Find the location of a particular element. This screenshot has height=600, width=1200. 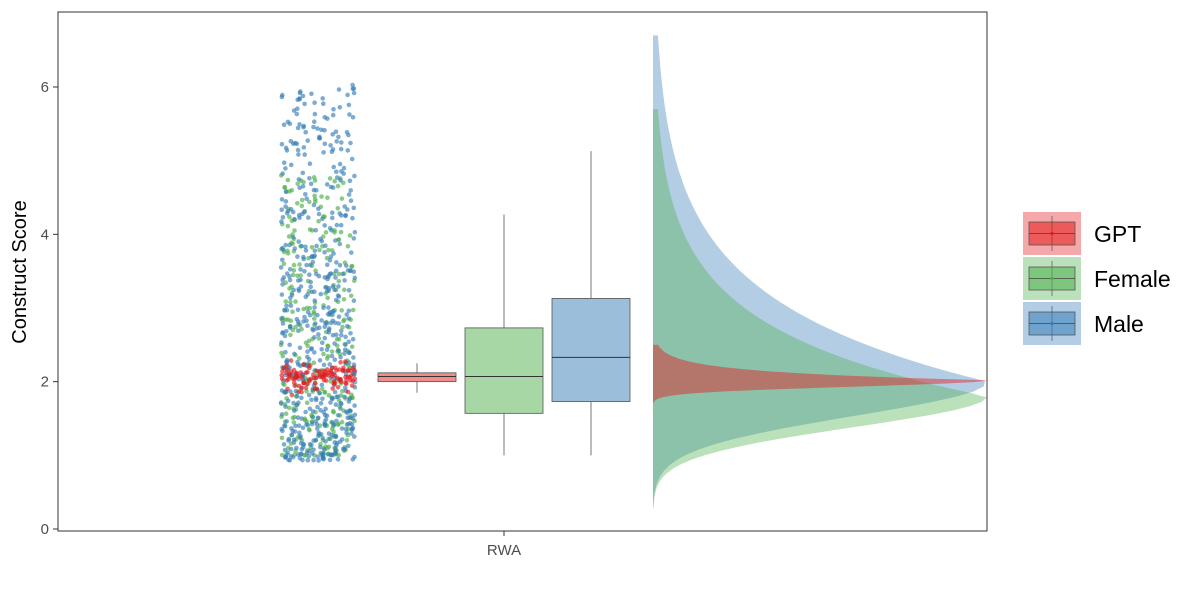

jitter-points is located at coordinates (318, 272).